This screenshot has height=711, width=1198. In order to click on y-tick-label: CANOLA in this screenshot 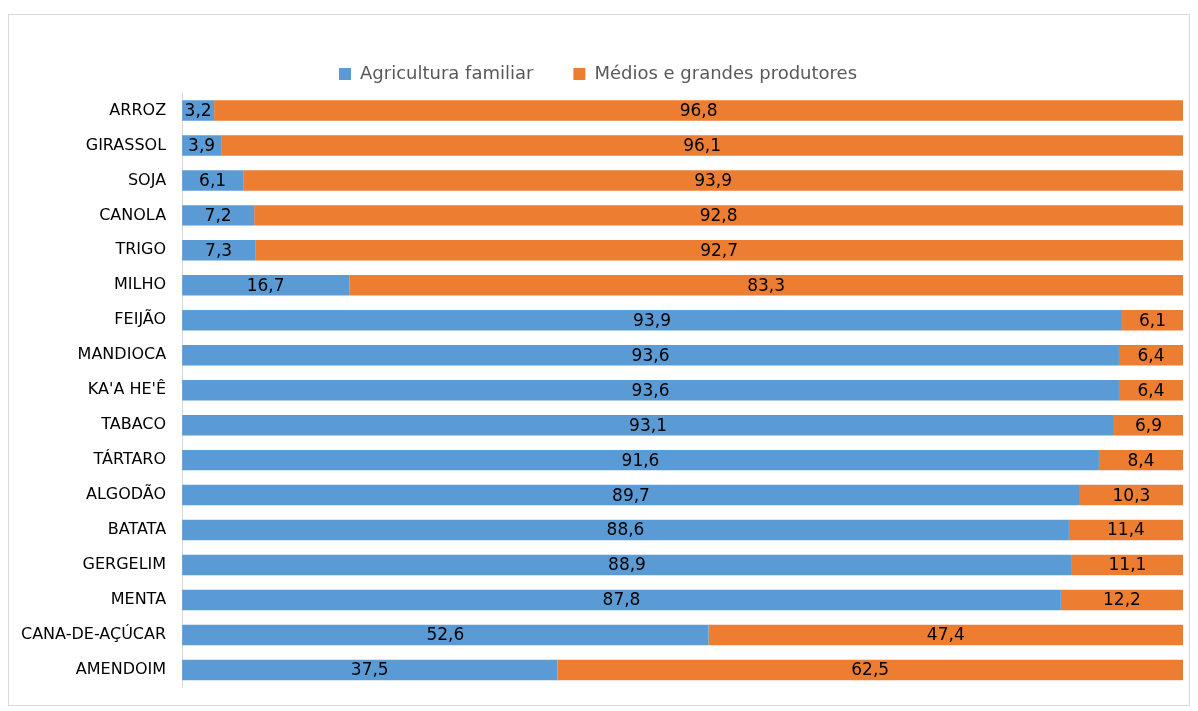, I will do `click(133, 214)`.